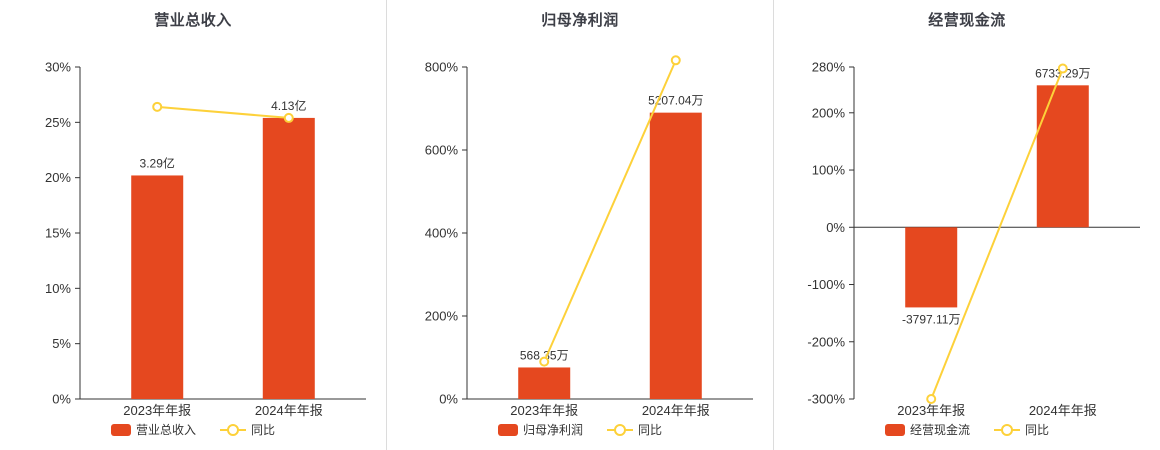 The image size is (1160, 450). I want to click on svg-text: 4.13亿, so click(288, 105).